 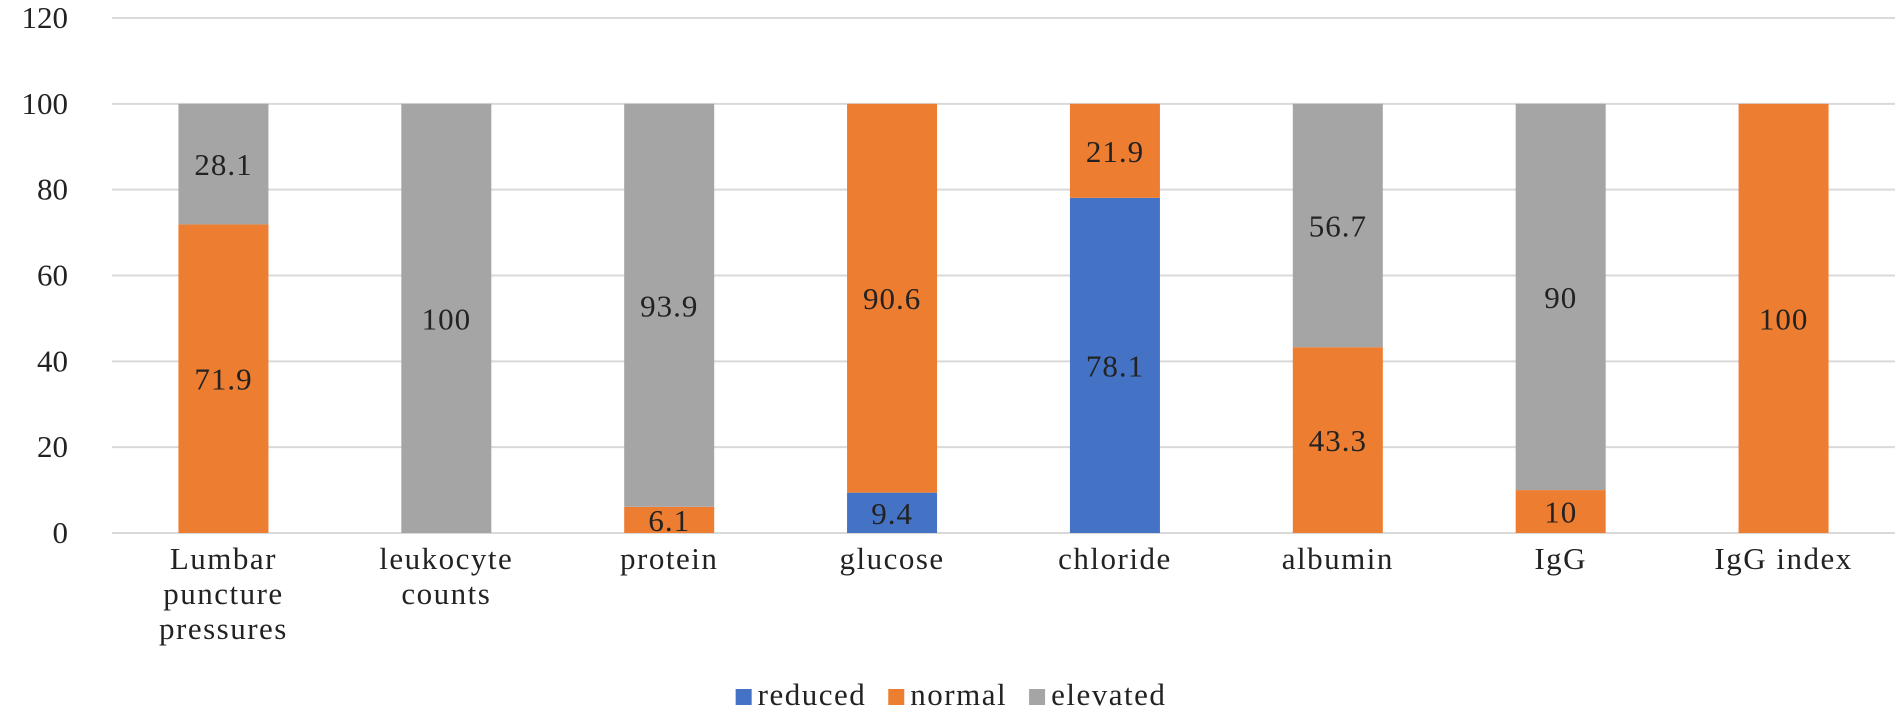 I want to click on x-category-label: pressures, so click(x=223, y=628).